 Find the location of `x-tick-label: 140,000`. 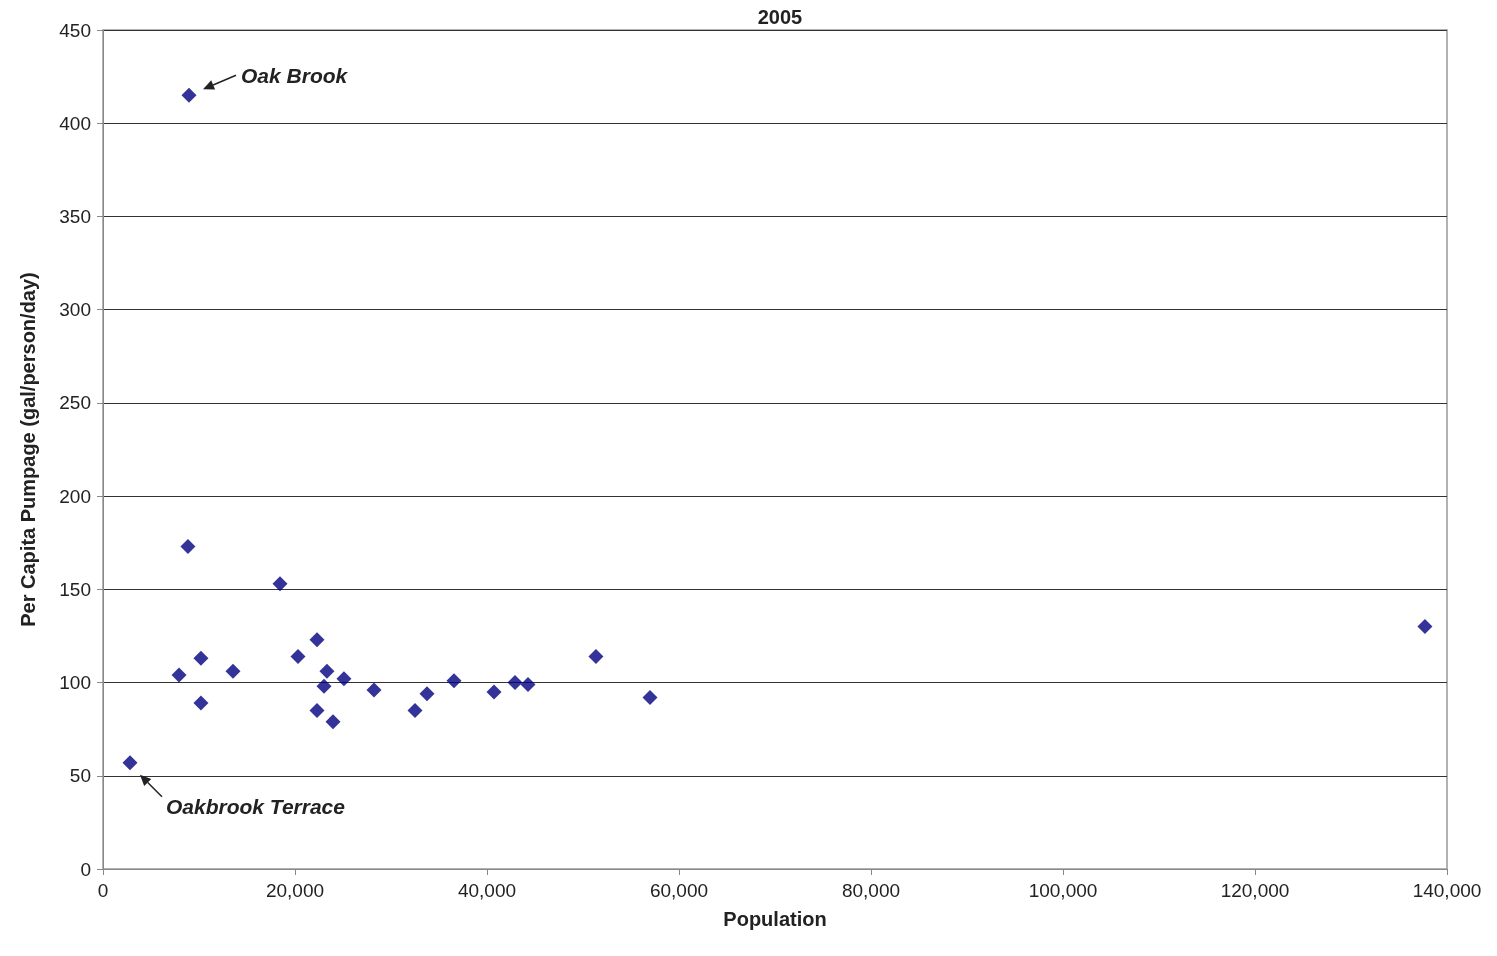

x-tick-label: 140,000 is located at coordinates (1447, 890).